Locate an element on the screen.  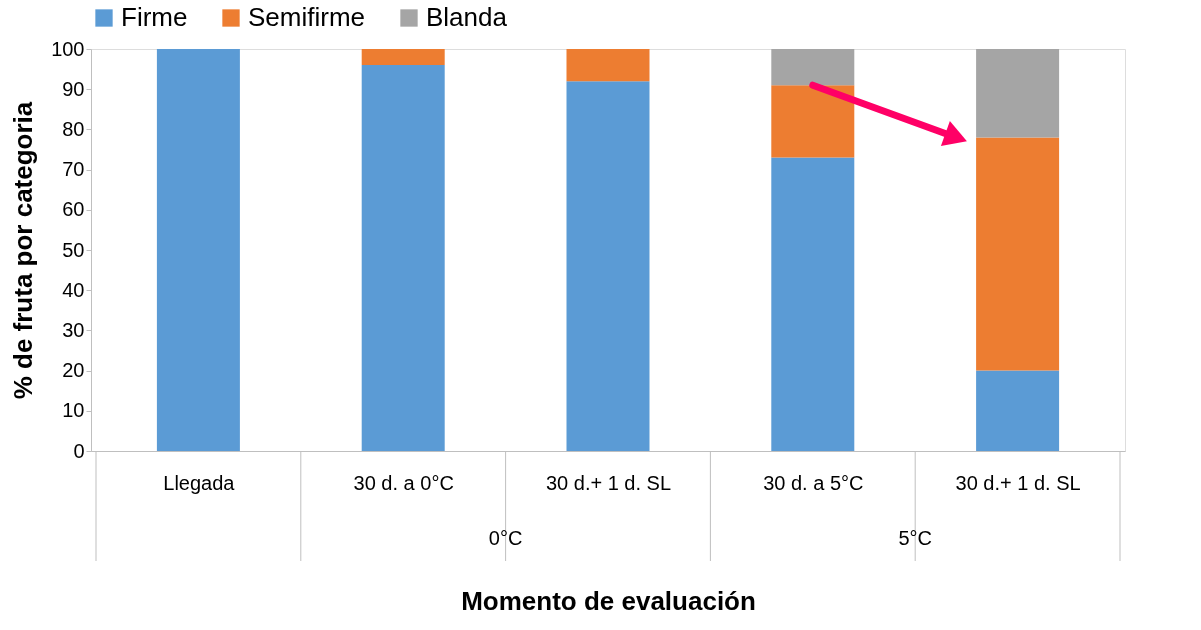
y-axis-title: % de fruta por categoria is located at coordinates (23, 250).